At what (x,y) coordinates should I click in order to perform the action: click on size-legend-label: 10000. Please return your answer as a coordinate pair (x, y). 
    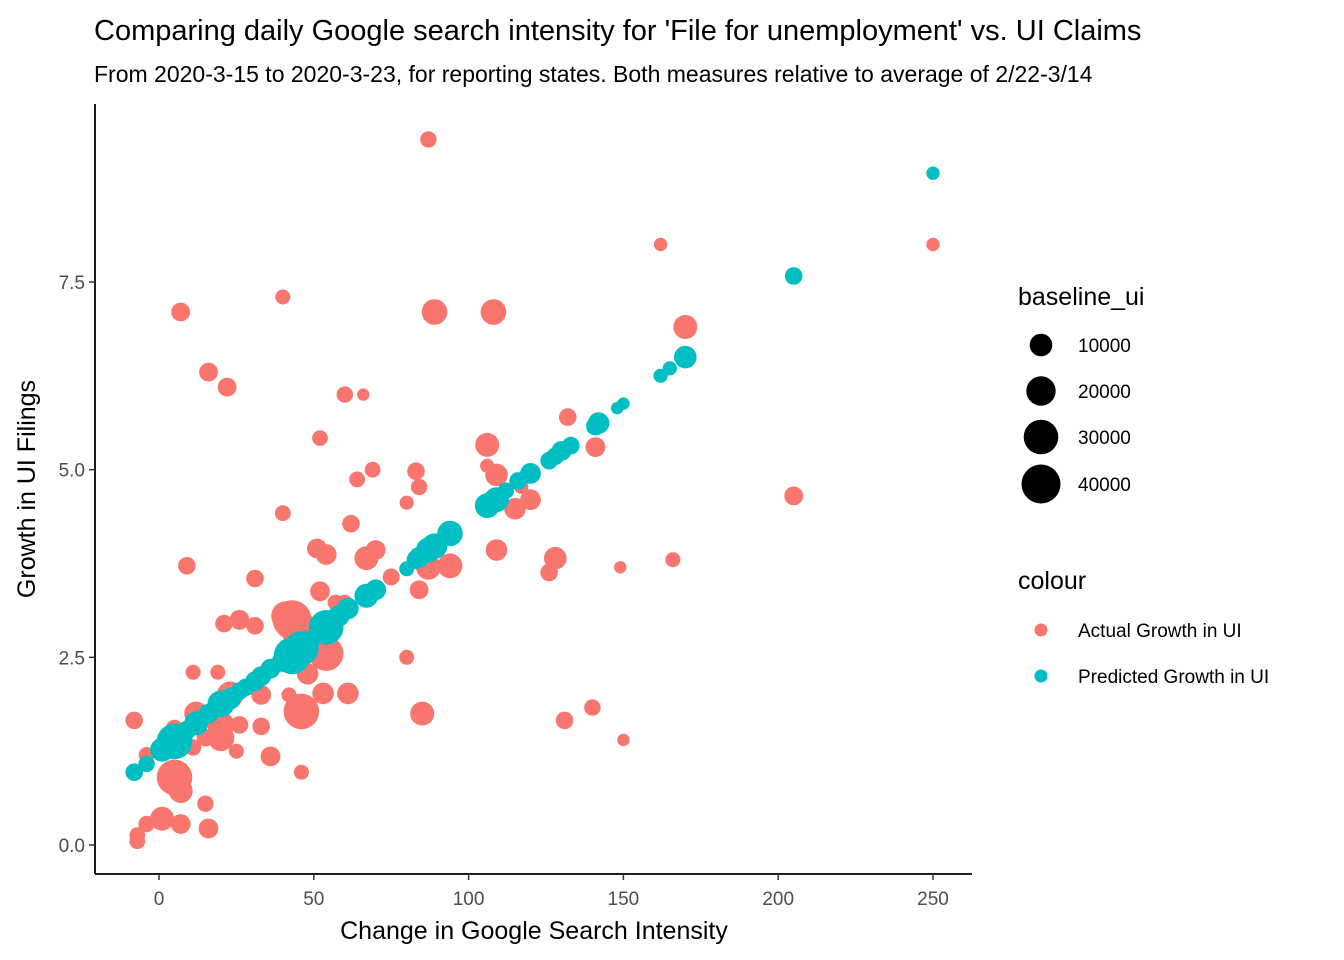
    Looking at the image, I should click on (1104, 346).